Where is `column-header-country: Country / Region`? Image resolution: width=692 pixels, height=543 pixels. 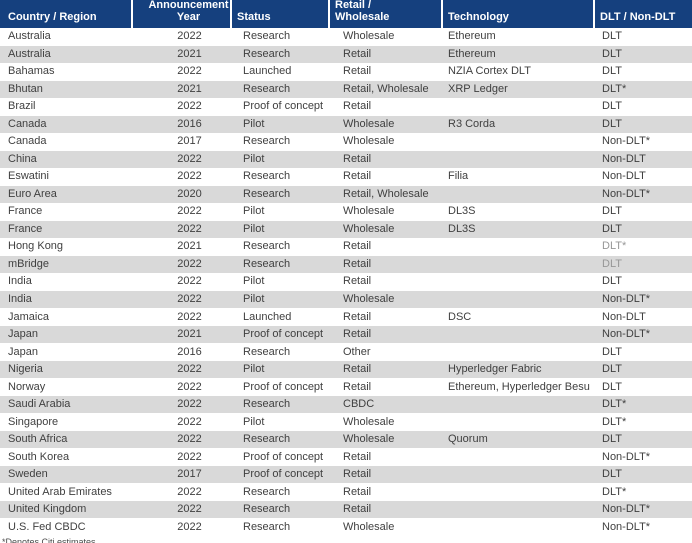
column-header-country: Country / Region is located at coordinates (66, 14).